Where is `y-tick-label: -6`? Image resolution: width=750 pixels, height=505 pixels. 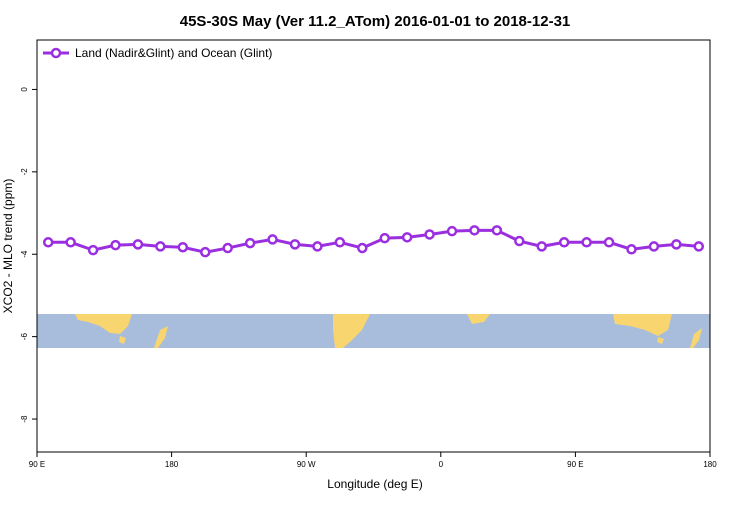
y-tick-label: -6 is located at coordinates (24, 337).